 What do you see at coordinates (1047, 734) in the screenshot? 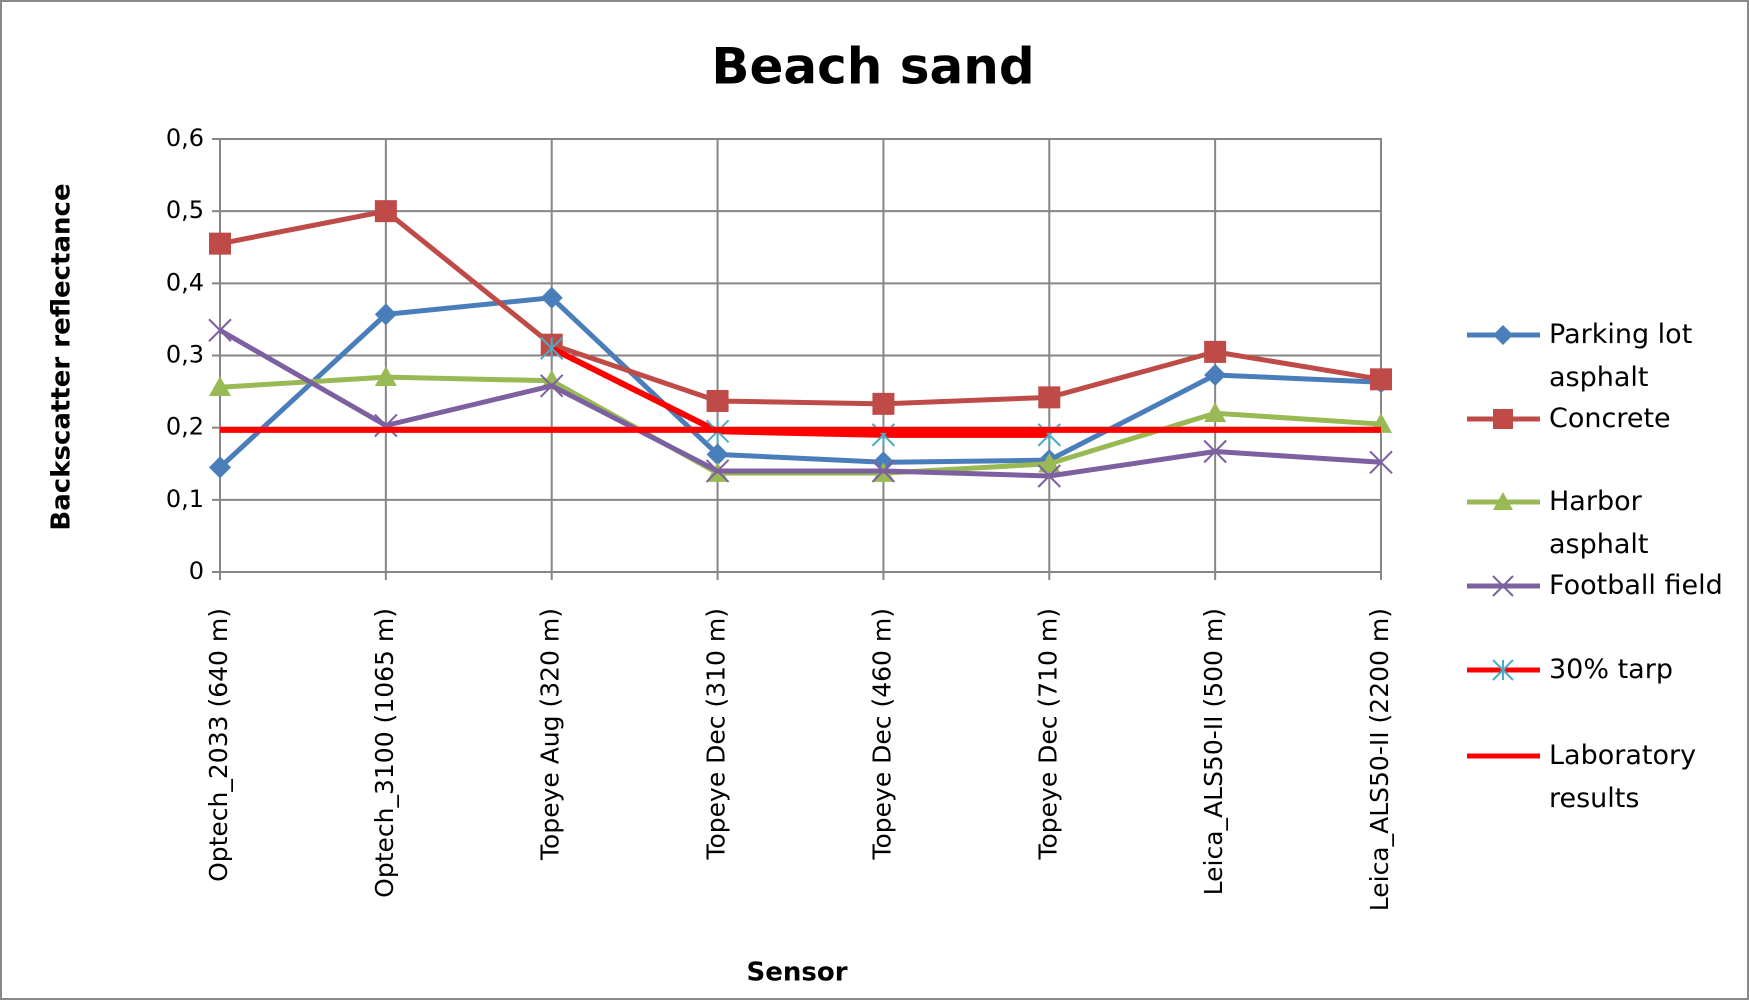
I see `x-tick-label: Topeye Dec (710 m)` at bounding box center [1047, 734].